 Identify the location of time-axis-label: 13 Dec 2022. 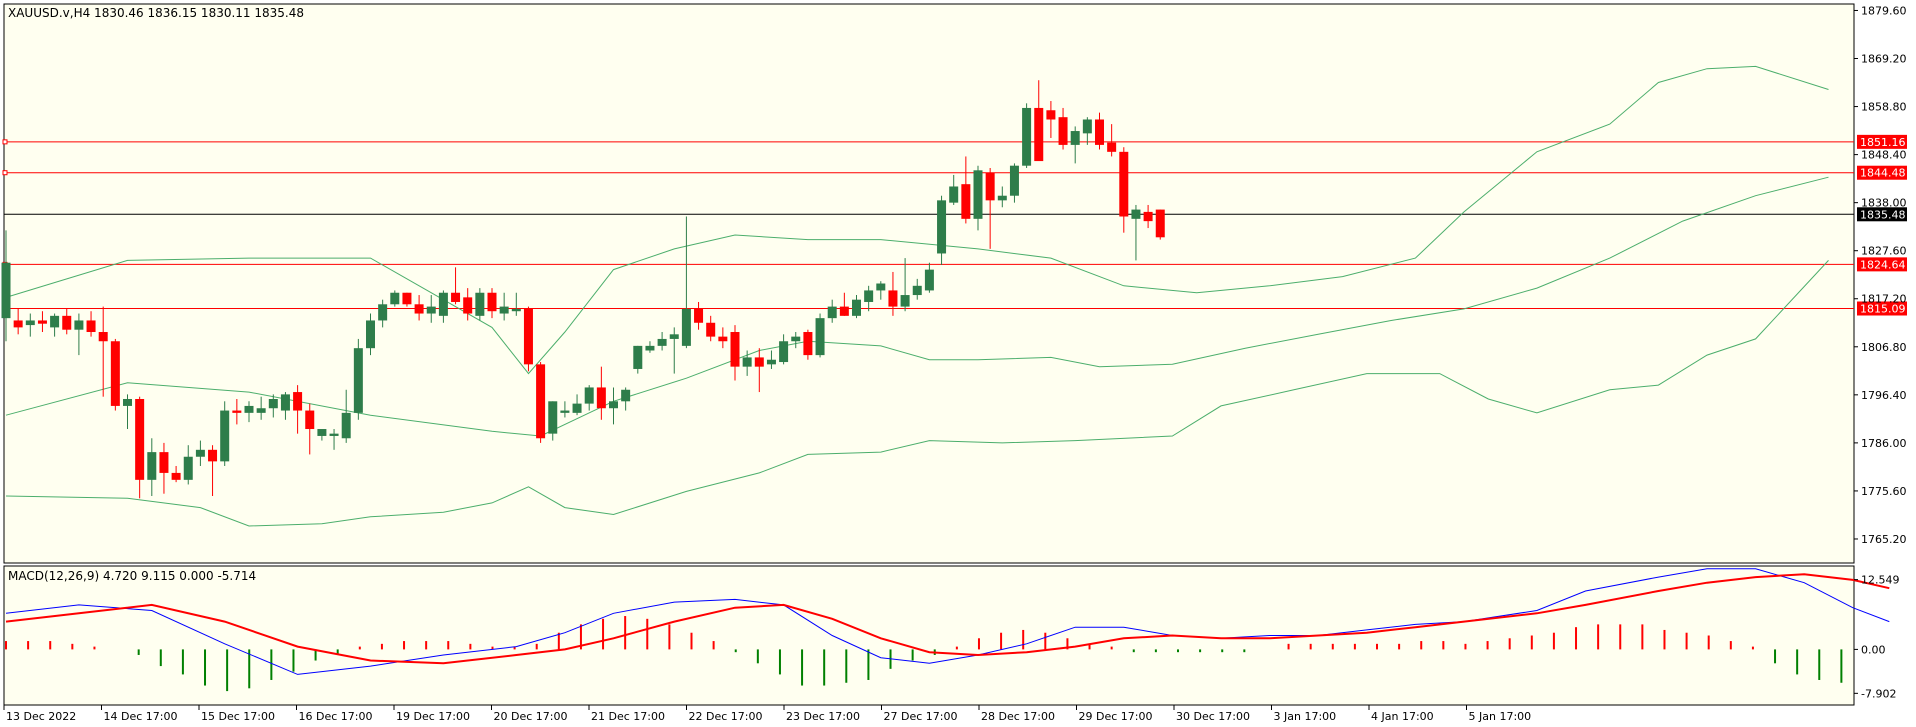
(41, 716).